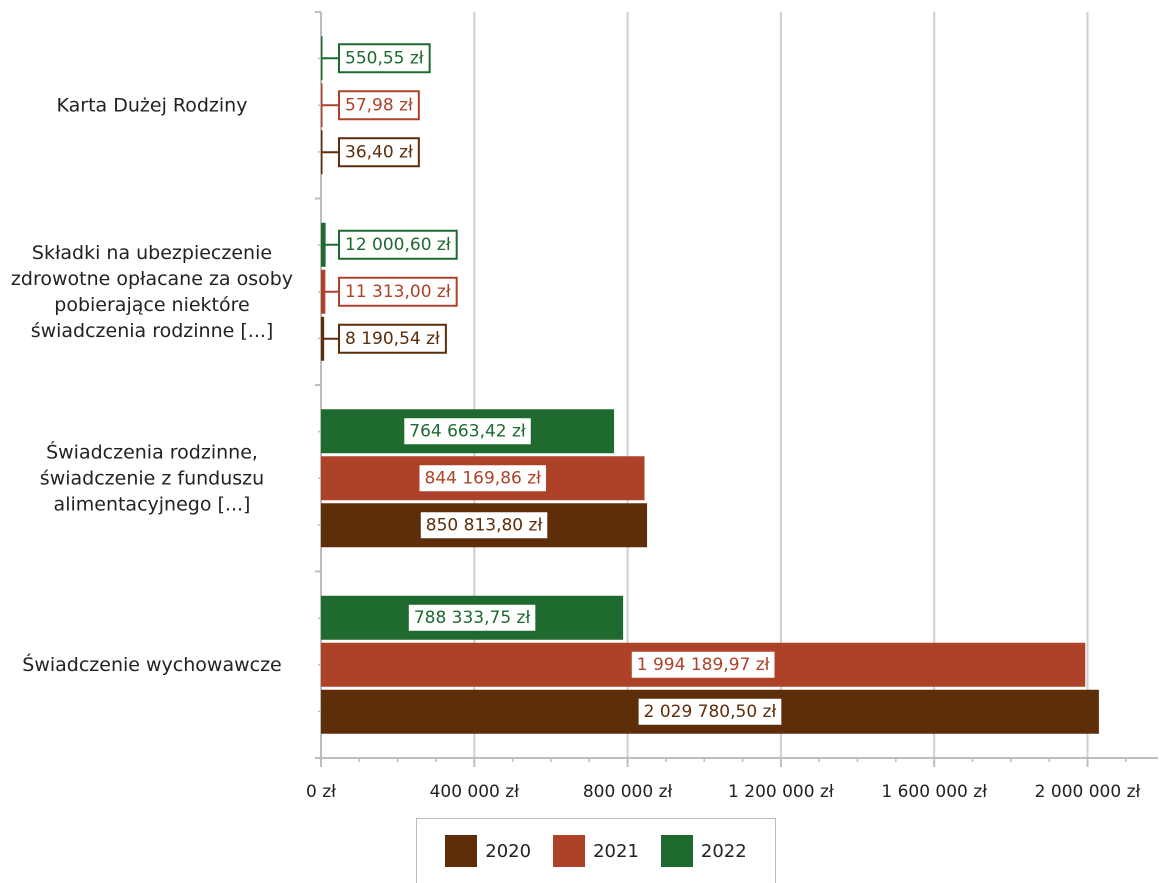  Describe the element at coordinates (152, 478) in the screenshot. I see `category-label: świadczenie z funduszu` at that location.